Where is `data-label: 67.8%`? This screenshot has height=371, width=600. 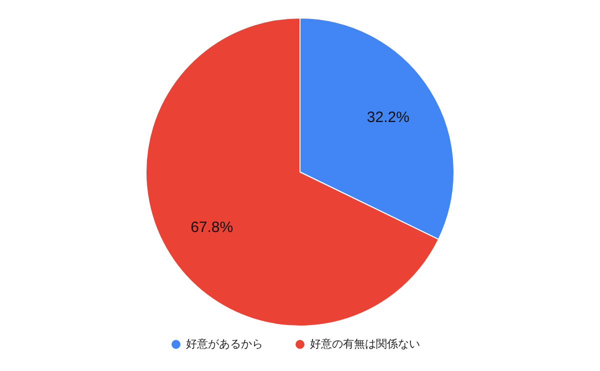 data-label: 67.8% is located at coordinates (212, 227).